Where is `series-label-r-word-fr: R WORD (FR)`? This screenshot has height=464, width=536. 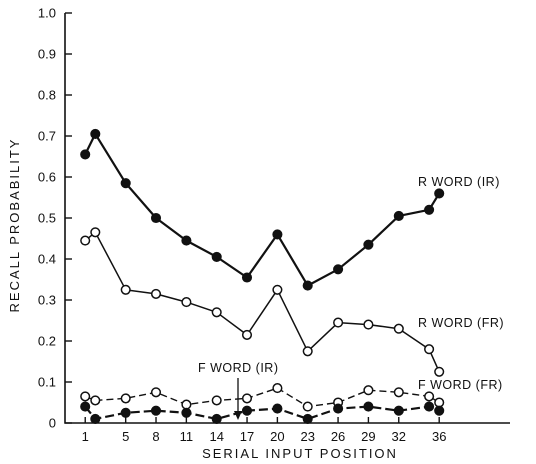 series-label-r-word-fr: R WORD (FR) is located at coordinates (461, 323).